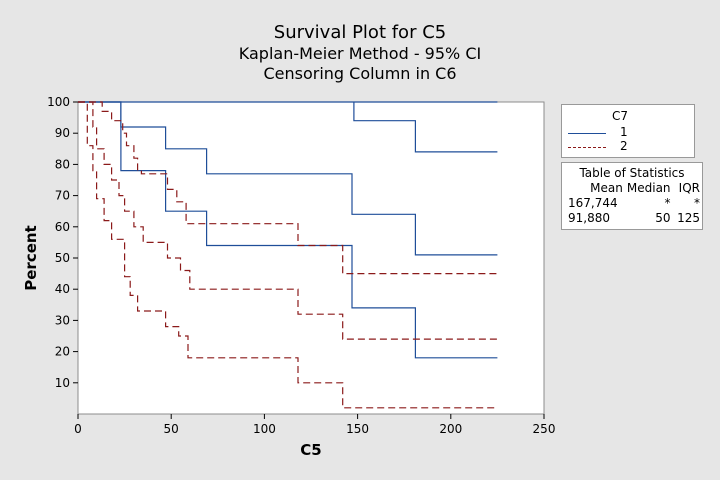  Describe the element at coordinates (357, 429) in the screenshot. I see `x-tick-label-3: 150` at that location.